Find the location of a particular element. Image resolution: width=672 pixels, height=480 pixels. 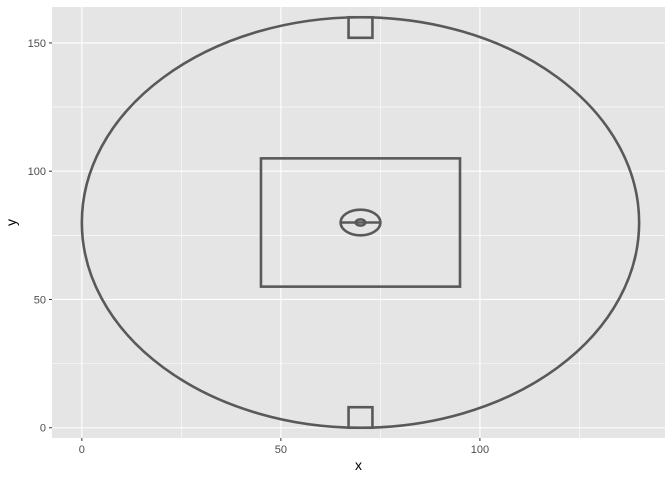

y-axis-title: y is located at coordinates (11, 222).